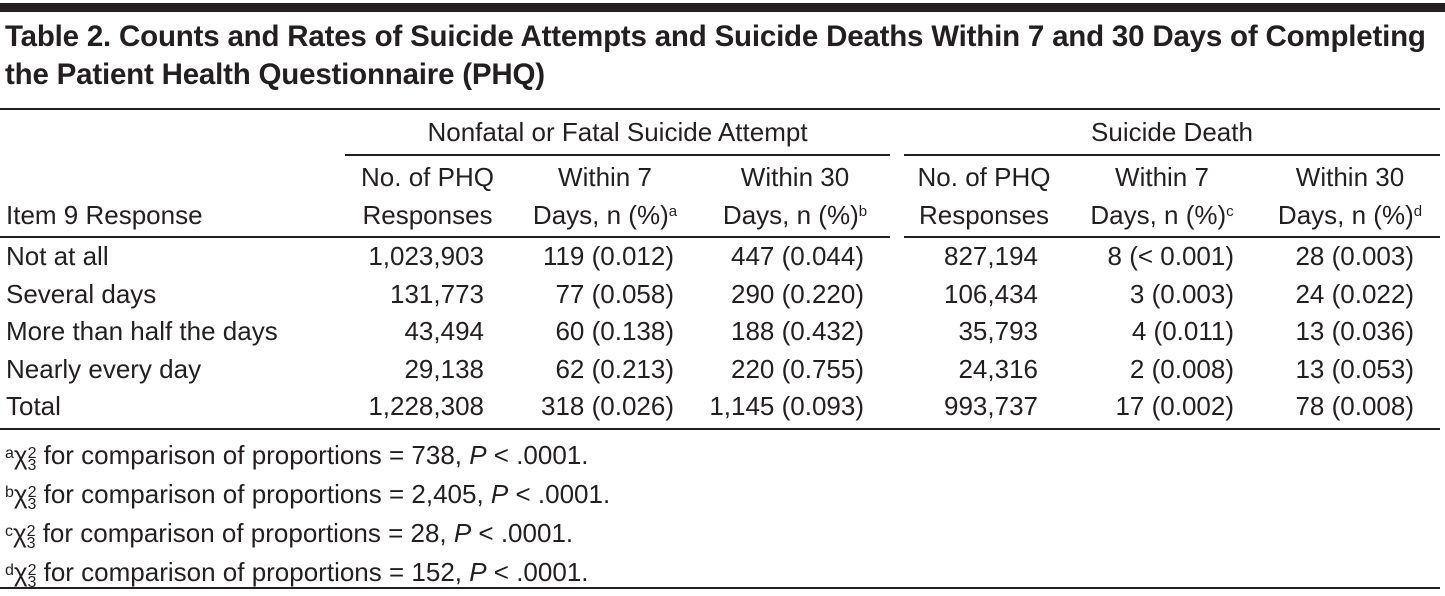 The image size is (1445, 596). Describe the element at coordinates (172, 409) in the screenshot. I see `row-label: Total` at that location.